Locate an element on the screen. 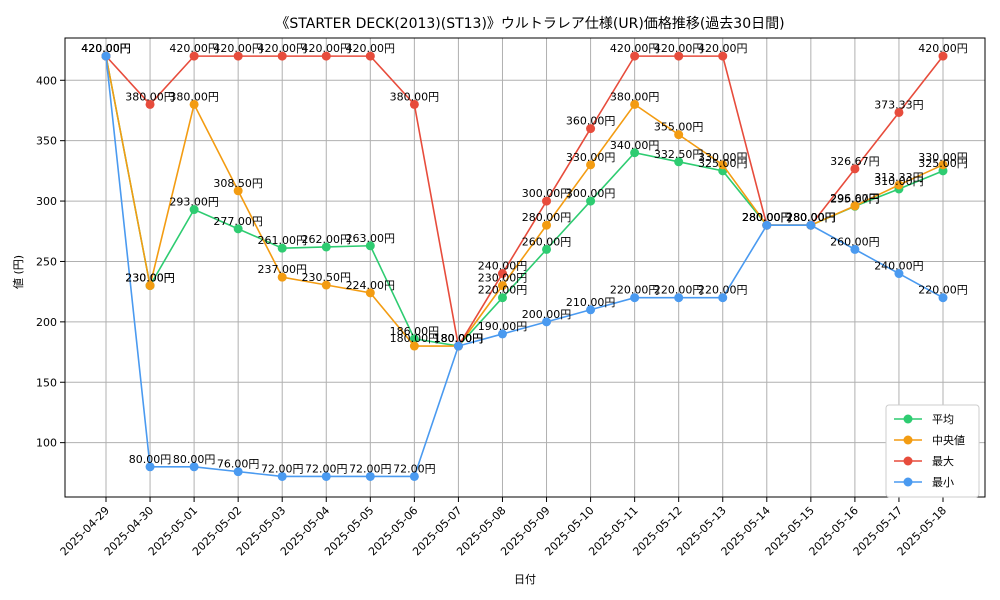 The height and width of the screenshot is (600, 1000). data-label: 180.00円 is located at coordinates (459, 338).